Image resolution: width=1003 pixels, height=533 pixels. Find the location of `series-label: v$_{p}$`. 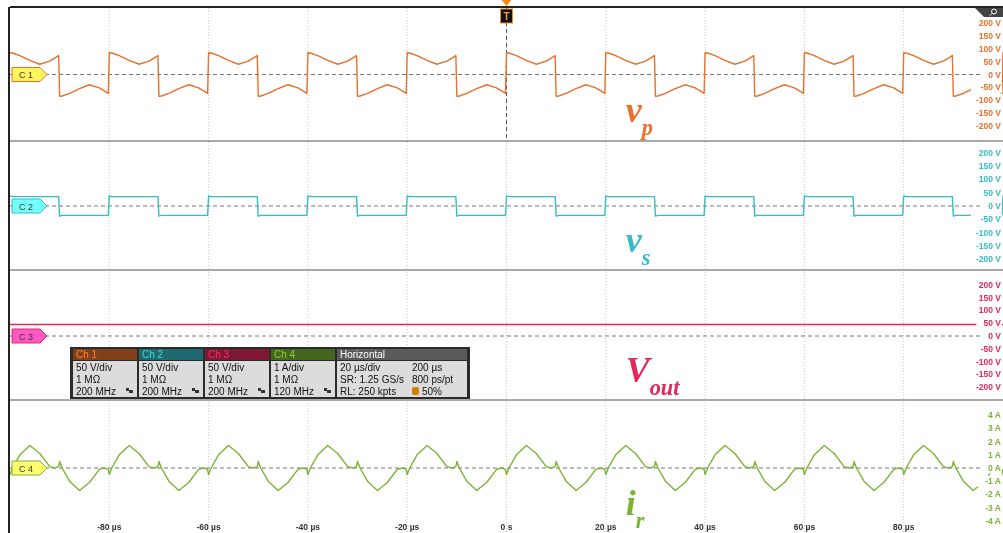

series-label: v$_{p}$ is located at coordinates (639, 115).